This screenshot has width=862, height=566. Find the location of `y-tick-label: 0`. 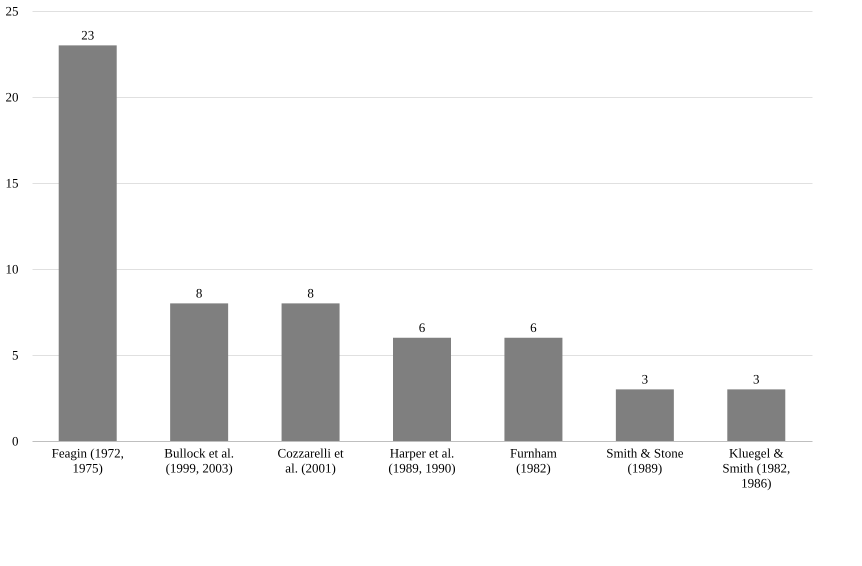

y-tick-label: 0 is located at coordinates (15, 441).